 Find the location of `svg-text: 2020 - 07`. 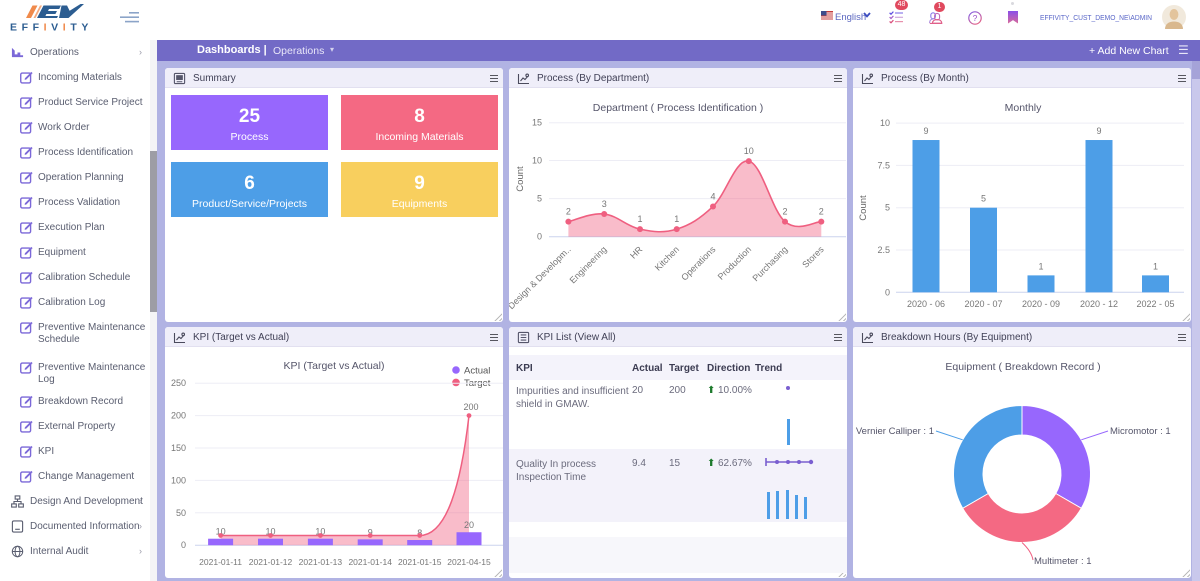

svg-text: 2020 - 07 is located at coordinates (983, 304).